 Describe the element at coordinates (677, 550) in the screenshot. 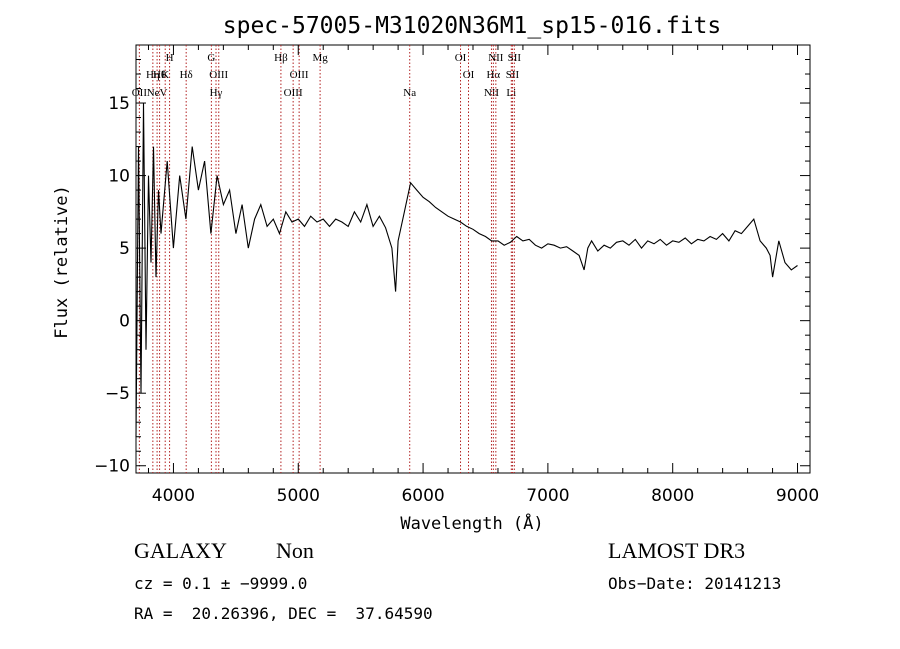

I see `survey-label: LAMOST DR3` at that location.